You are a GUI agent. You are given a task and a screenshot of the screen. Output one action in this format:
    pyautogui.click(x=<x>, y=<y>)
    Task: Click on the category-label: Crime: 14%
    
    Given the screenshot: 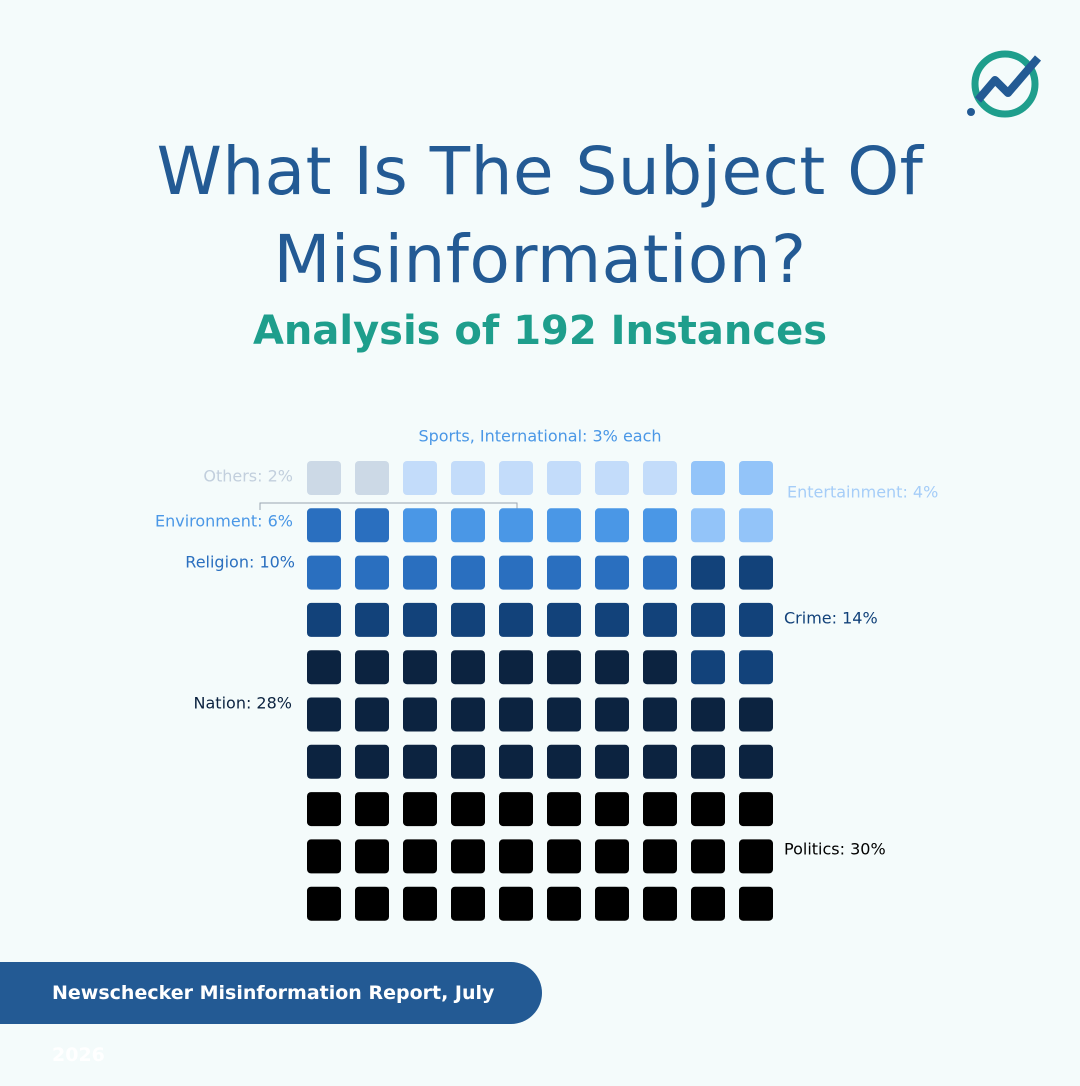 What is the action you would take?
    pyautogui.click(x=831, y=618)
    